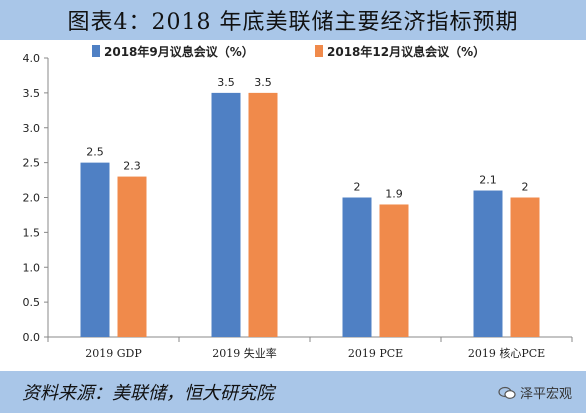 The image size is (586, 413). Describe the element at coordinates (244, 353) in the screenshot. I see `category-label: 2019 失业率` at that location.